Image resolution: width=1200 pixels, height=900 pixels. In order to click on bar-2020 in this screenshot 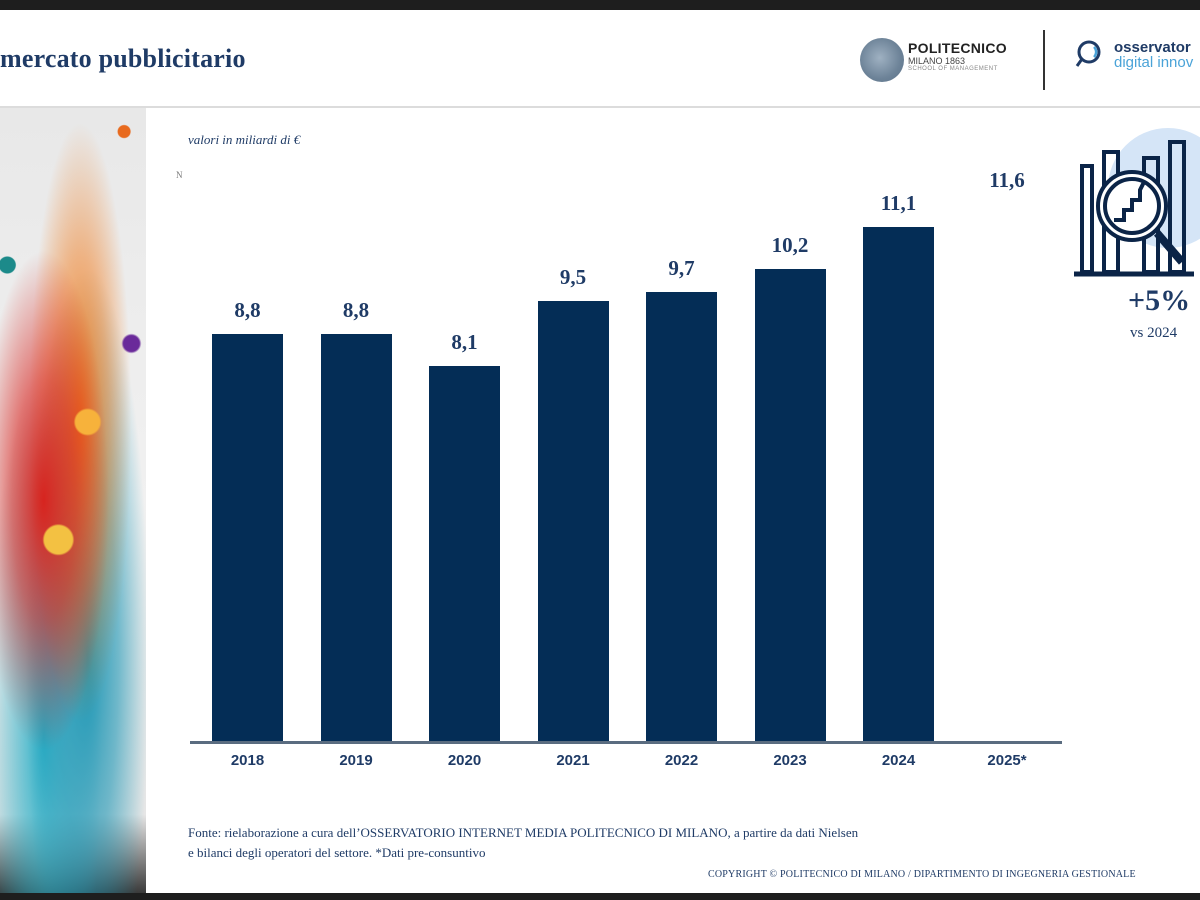, I will do `click(464, 553)`.